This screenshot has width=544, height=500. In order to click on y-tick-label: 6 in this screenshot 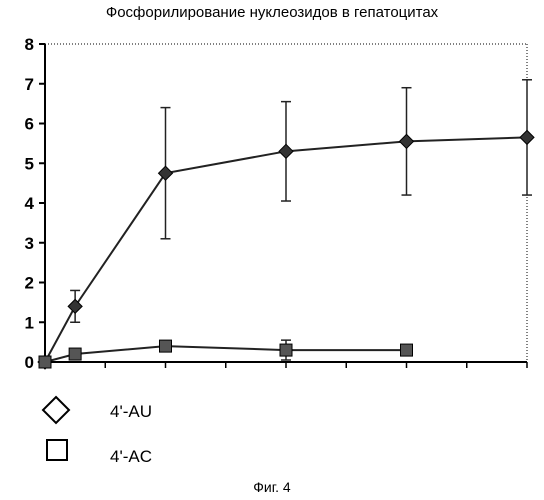, I will do `click(29, 124)`.